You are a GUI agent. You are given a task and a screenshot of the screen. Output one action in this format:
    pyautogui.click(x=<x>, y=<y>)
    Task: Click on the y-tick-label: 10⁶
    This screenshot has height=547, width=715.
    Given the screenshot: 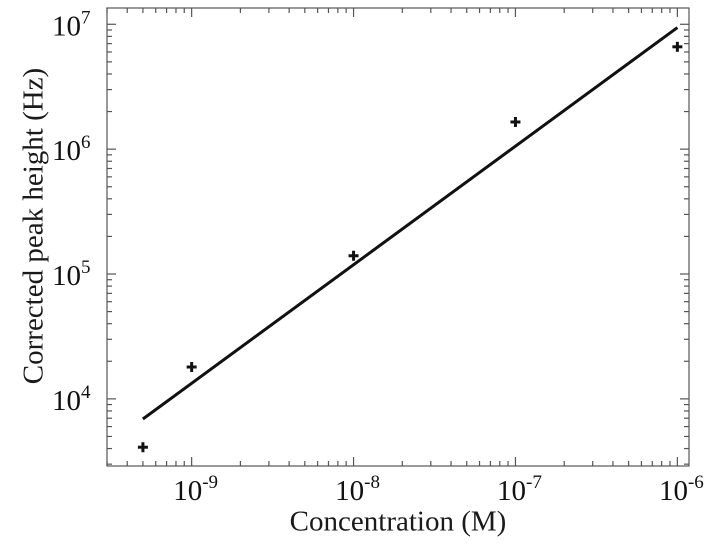 What is the action you would take?
    pyautogui.click(x=71, y=149)
    